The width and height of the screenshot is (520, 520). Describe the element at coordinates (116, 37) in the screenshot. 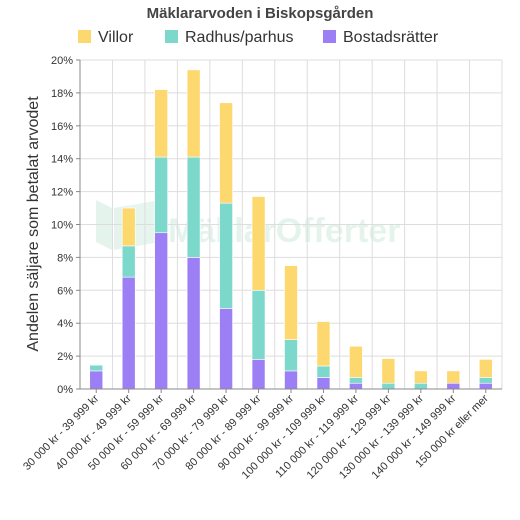

I see `legend-label-0: Villor` at that location.